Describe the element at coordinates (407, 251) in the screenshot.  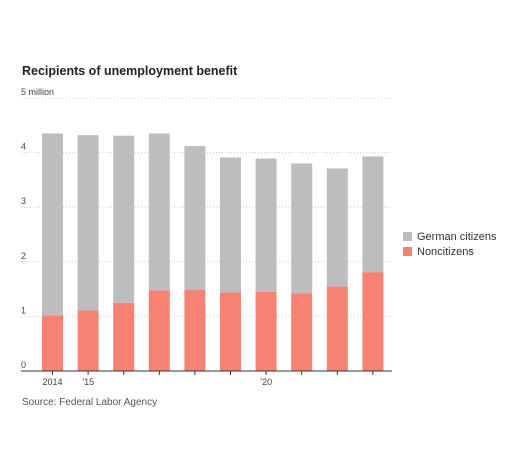
I see `legend-swatch-noncitizens` at that location.